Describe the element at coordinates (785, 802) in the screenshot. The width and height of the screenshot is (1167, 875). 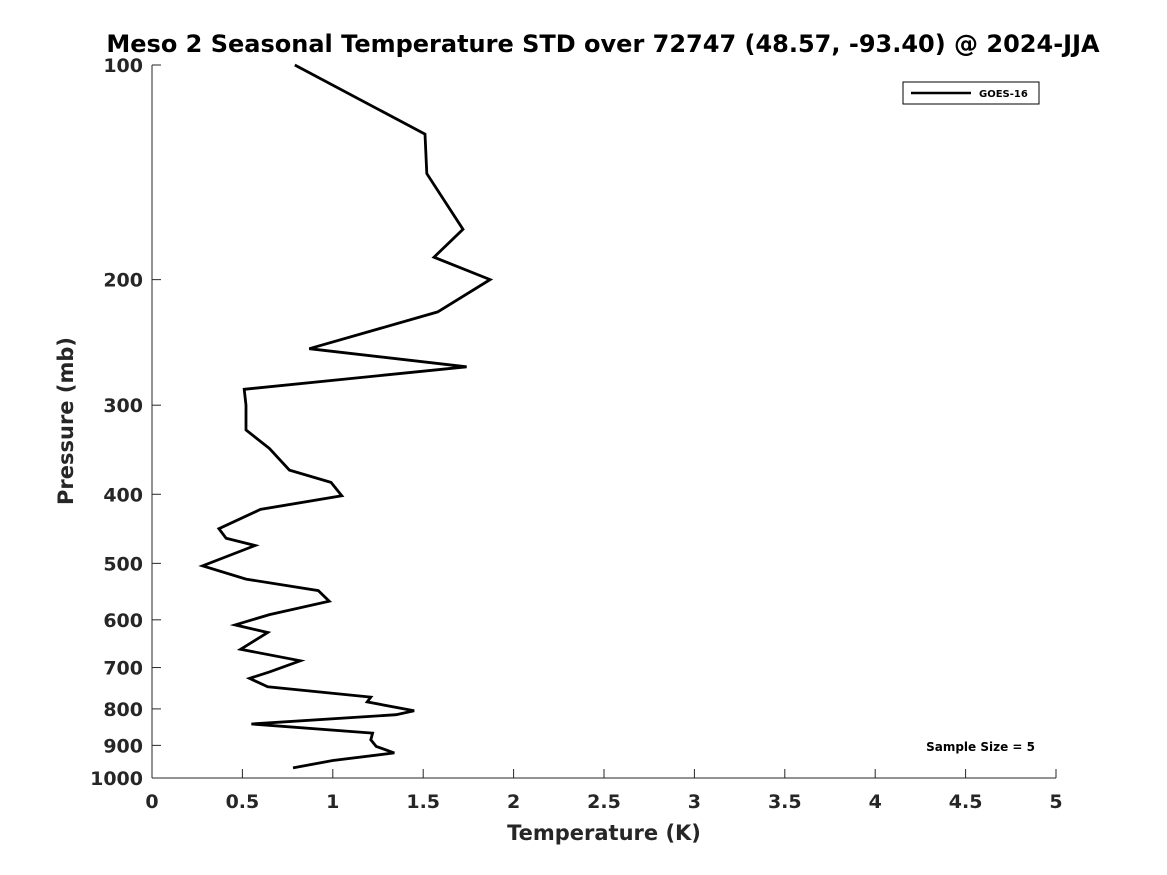
I see `x-tick-label: 3.5` at that location.